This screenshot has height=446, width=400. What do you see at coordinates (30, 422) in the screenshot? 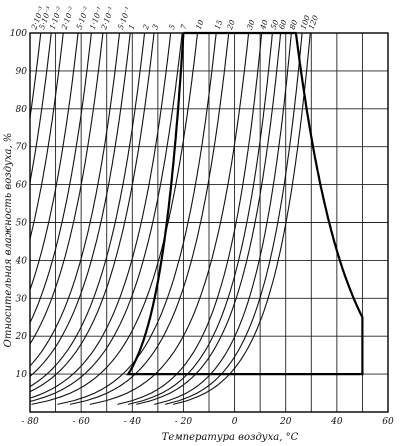
I see `x-tick-label: - 80` at bounding box center [30, 422].